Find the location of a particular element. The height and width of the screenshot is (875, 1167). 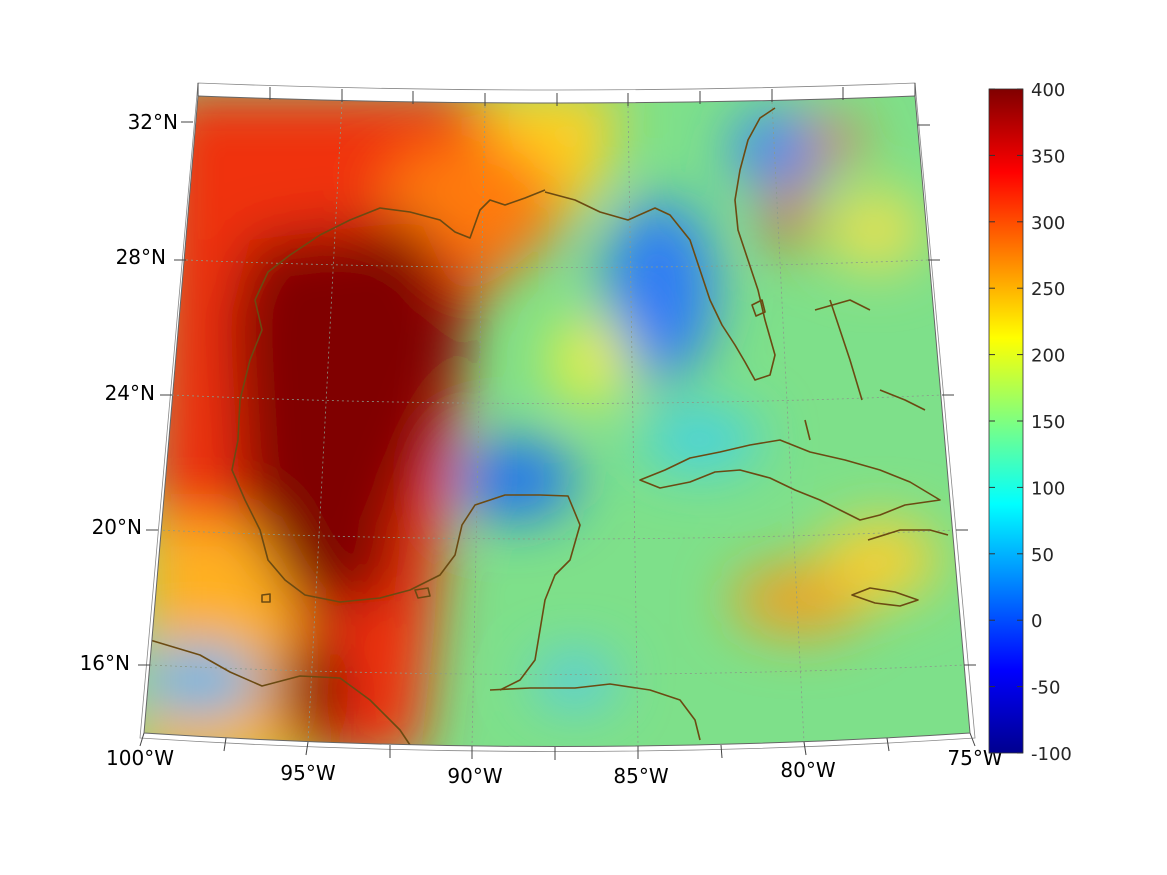

colorbar-tick-label: -50 is located at coordinates (1045, 688).